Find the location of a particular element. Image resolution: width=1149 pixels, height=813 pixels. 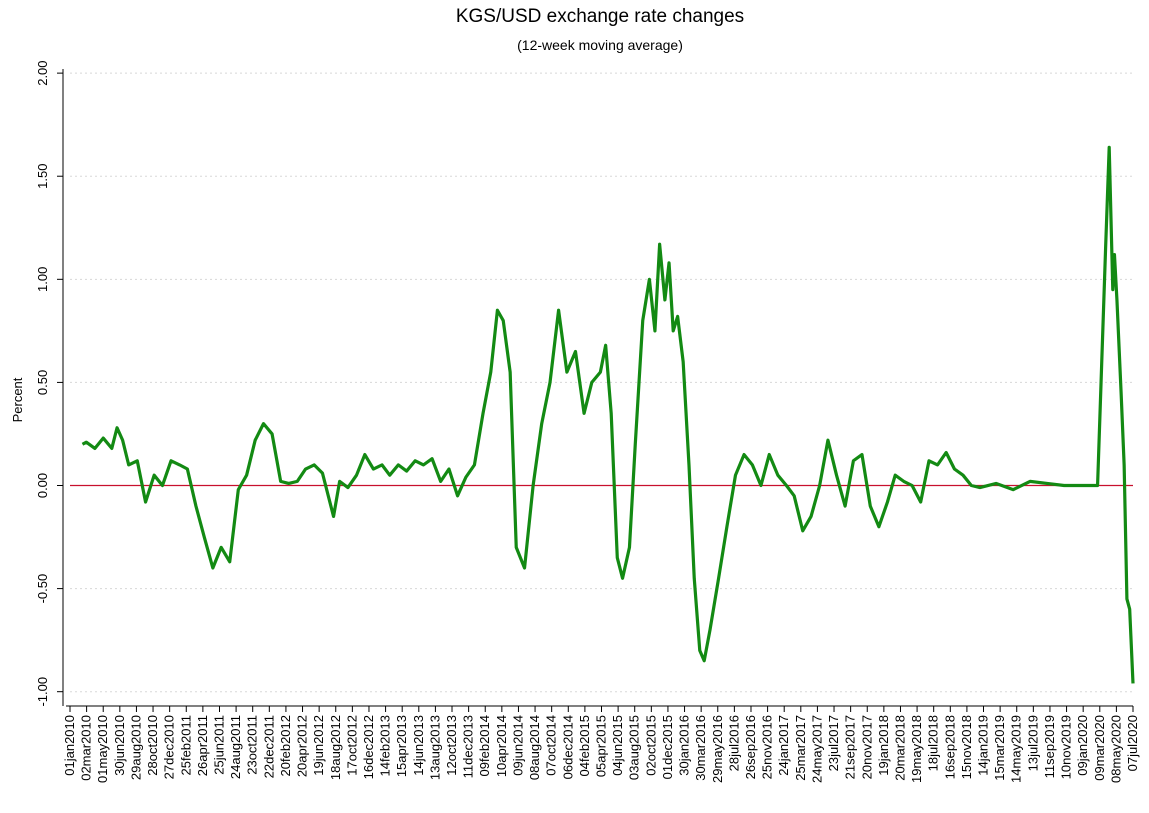

x-tick-label: 13jul2019 is located at coordinates (1032, 743).